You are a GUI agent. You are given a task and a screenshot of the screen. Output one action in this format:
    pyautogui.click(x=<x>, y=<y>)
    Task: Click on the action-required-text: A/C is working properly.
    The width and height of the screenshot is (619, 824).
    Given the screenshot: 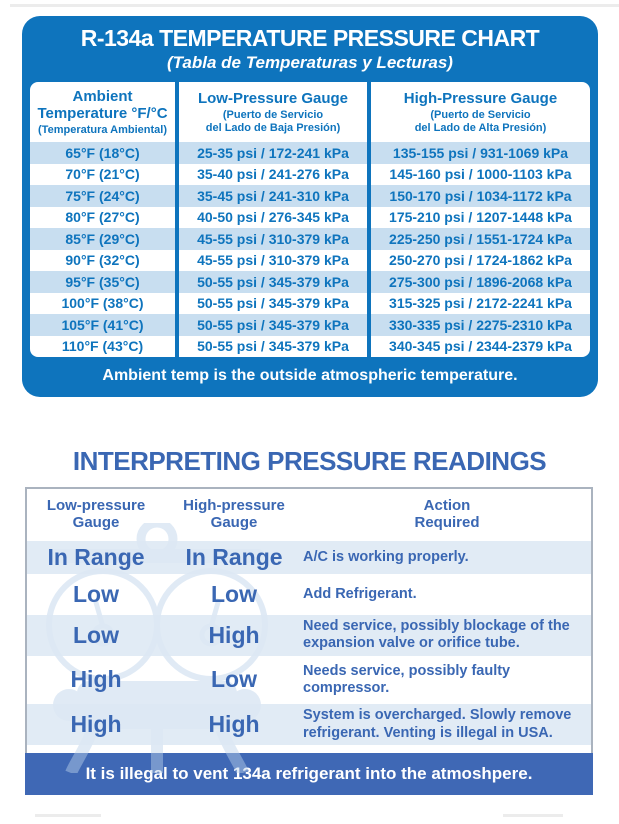 What is the action you would take?
    pyautogui.click(x=386, y=556)
    